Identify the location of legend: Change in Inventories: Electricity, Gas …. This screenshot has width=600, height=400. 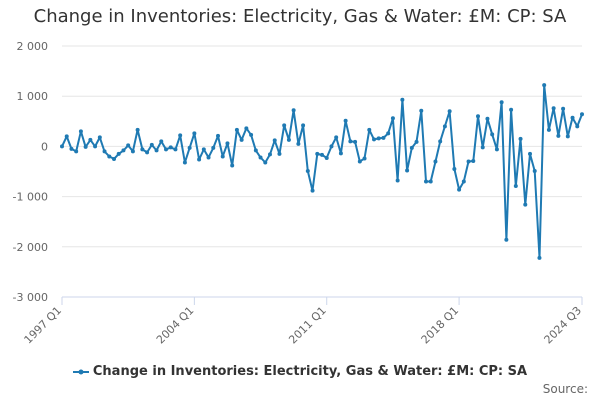
(300, 371).